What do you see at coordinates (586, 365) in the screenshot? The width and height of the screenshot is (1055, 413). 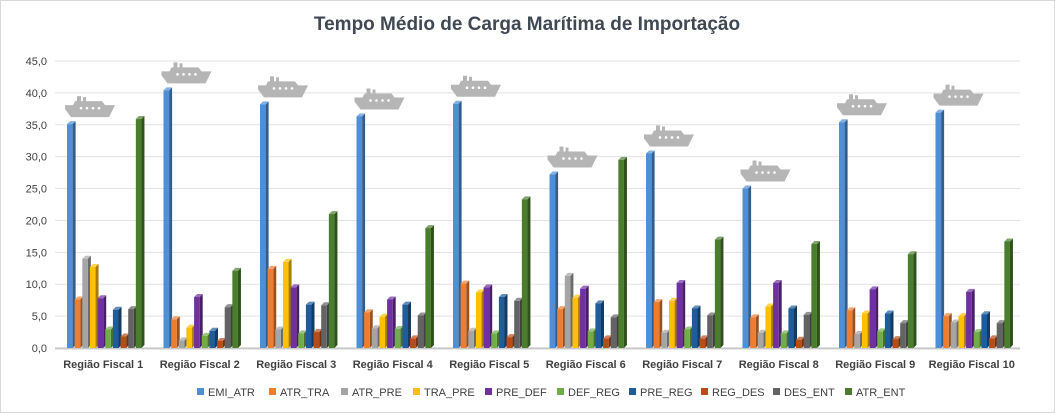 I see `x-tick-label: Região Fiscal 6` at bounding box center [586, 365].